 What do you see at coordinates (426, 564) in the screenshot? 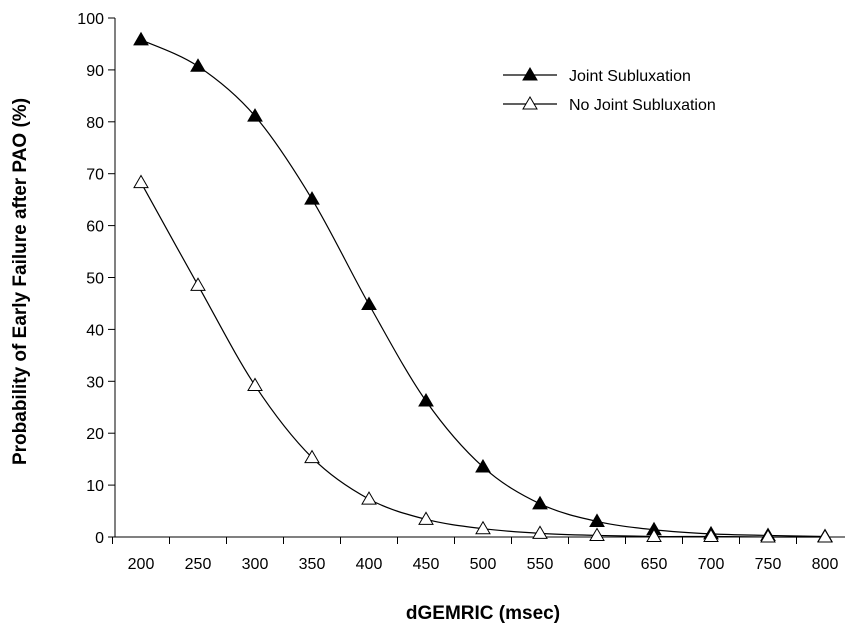
I see `x-tick-label: 450` at bounding box center [426, 564].